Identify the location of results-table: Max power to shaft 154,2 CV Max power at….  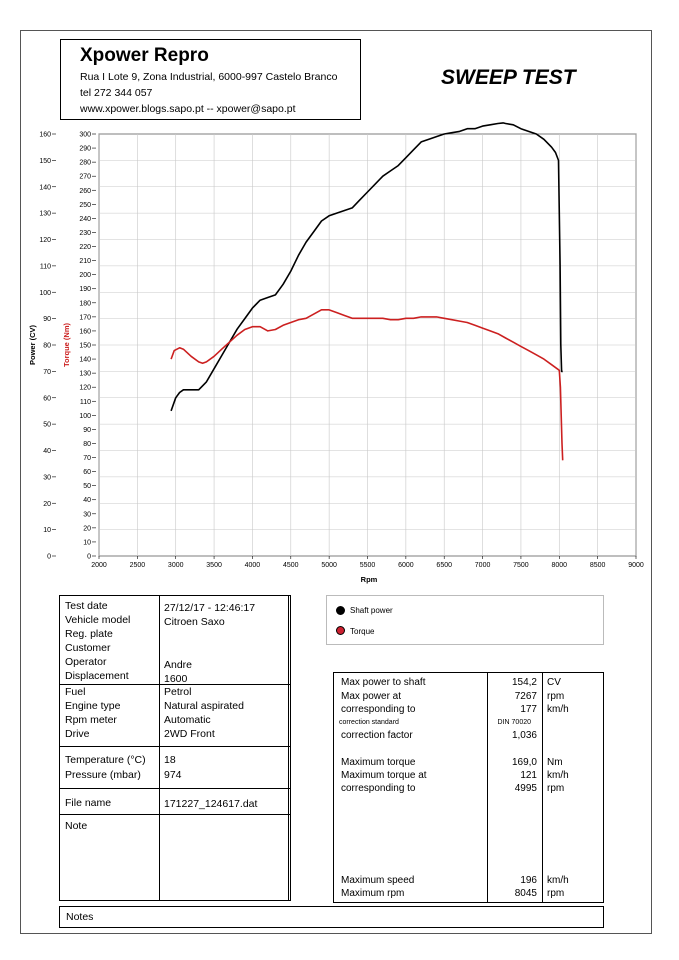
(468, 787).